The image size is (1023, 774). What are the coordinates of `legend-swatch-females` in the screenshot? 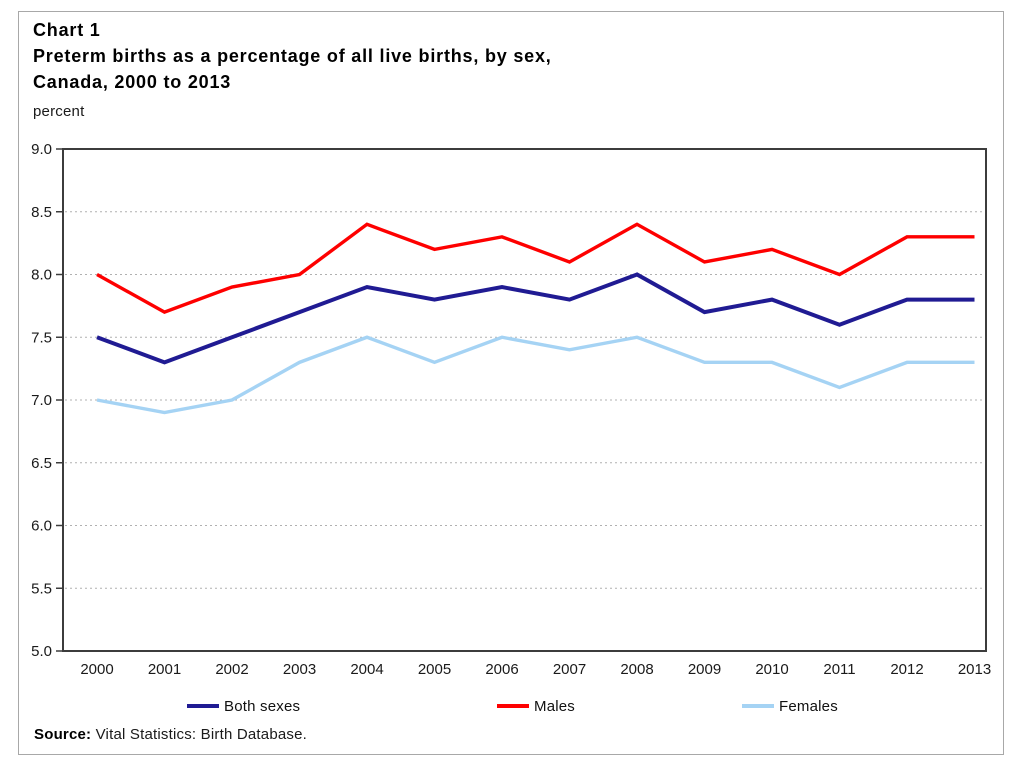 It's located at (758, 706).